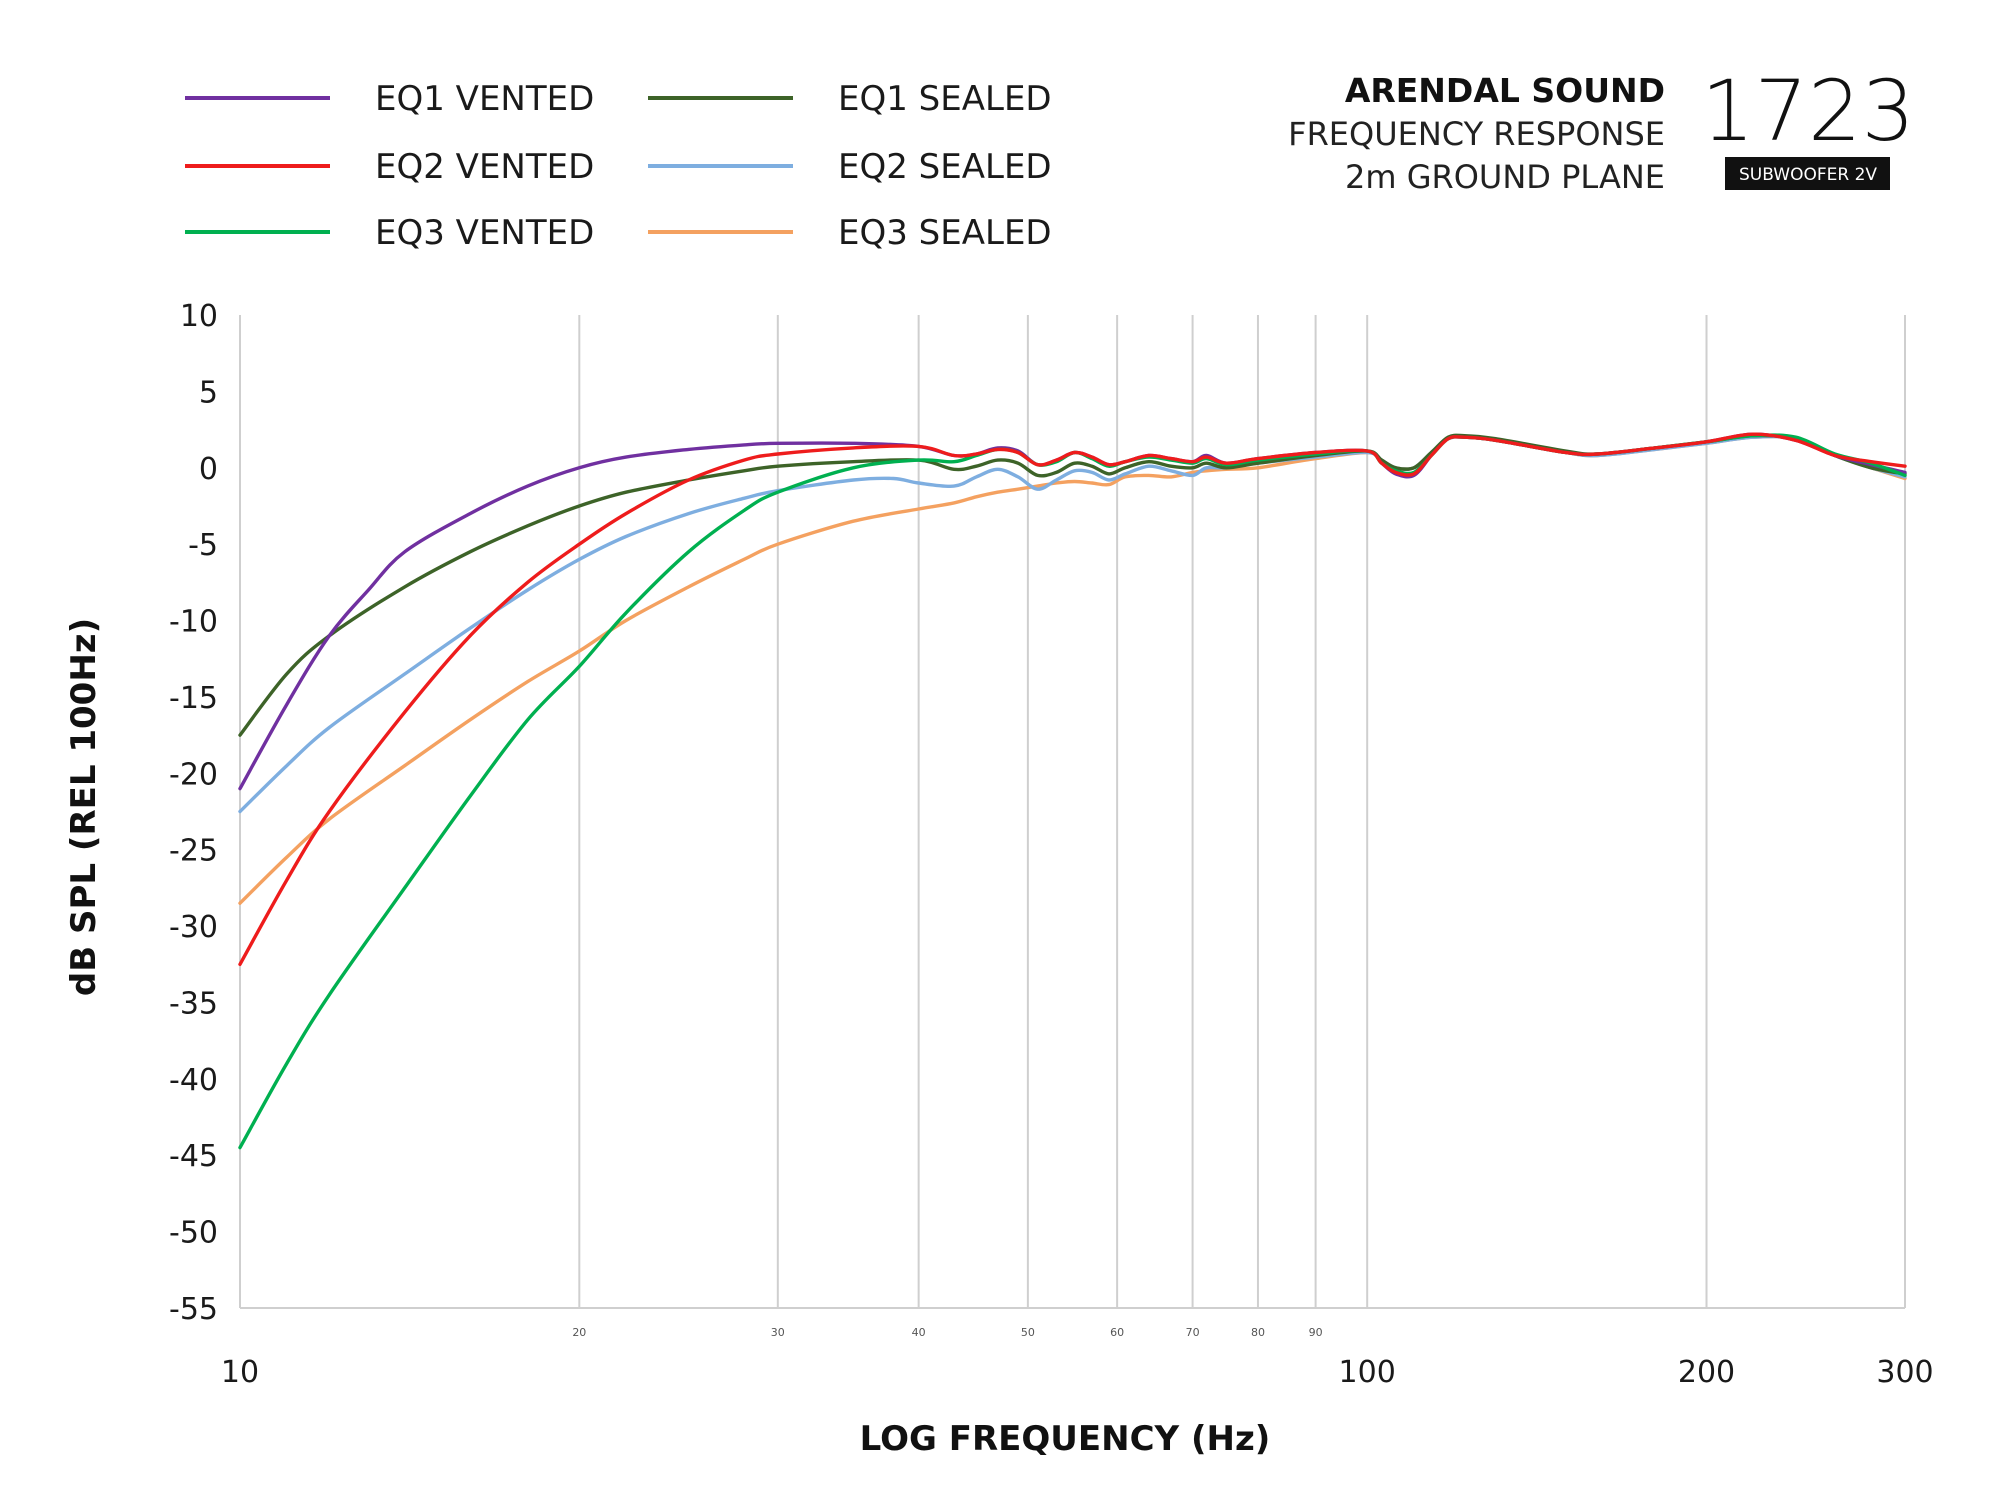  I want to click on y-tick-label: -30, so click(193, 927).